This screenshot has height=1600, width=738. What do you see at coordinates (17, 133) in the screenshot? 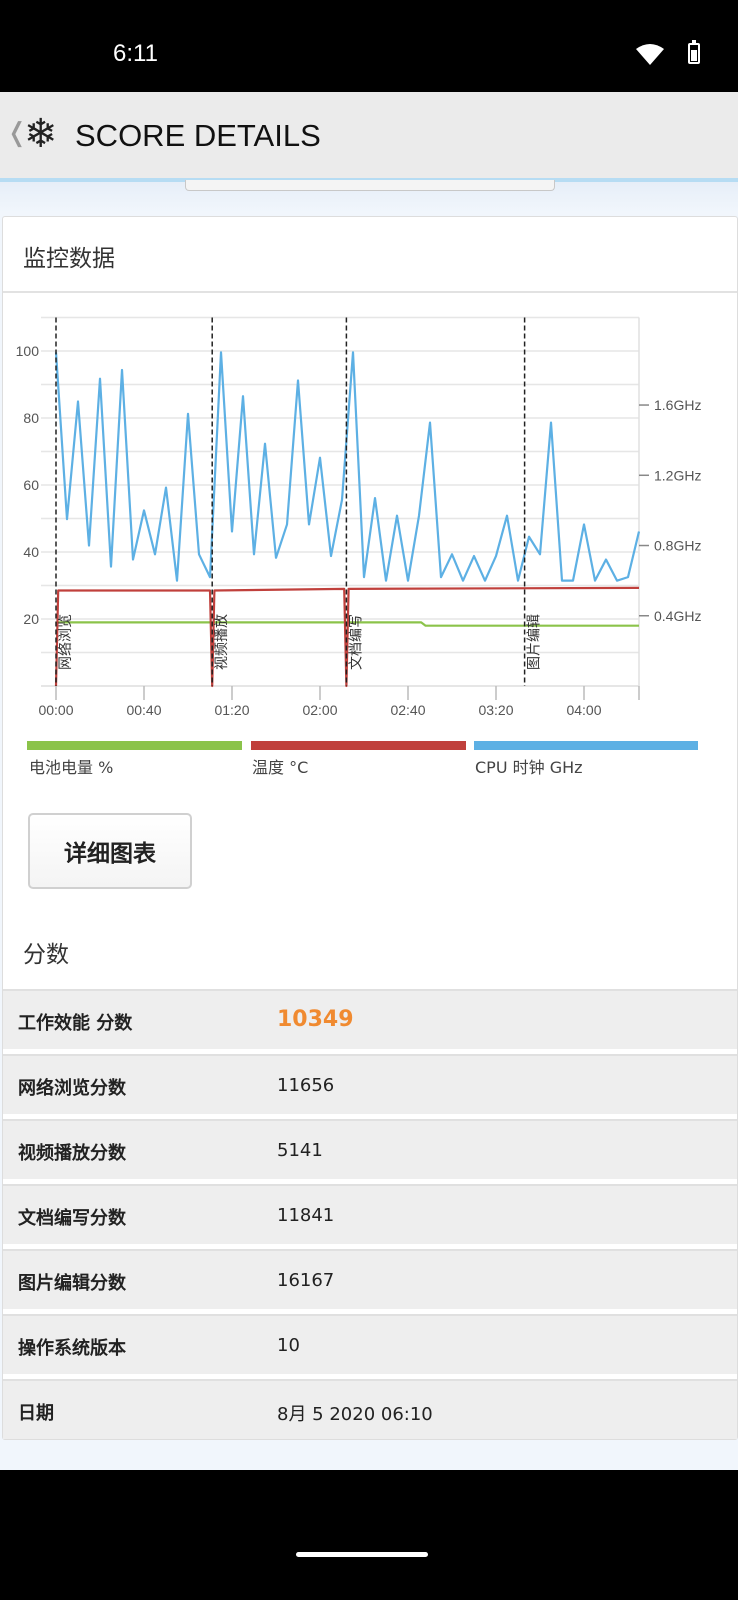
I see `chevron-left-icon: ❬` at bounding box center [17, 133].